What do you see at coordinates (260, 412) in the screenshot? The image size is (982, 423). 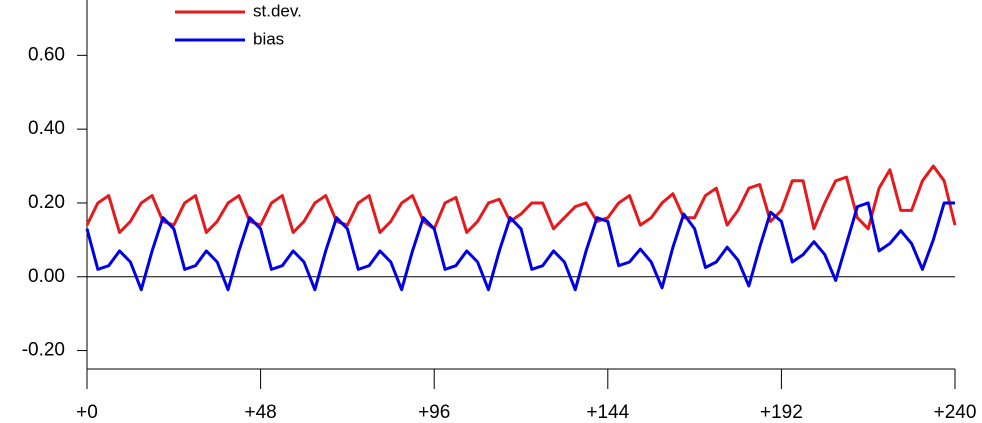 I see `x-tick-label: +48` at bounding box center [260, 412].